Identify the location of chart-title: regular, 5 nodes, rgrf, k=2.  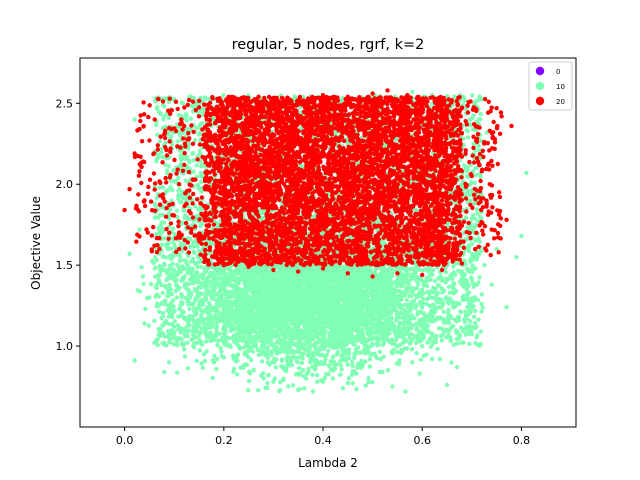
(328, 45).